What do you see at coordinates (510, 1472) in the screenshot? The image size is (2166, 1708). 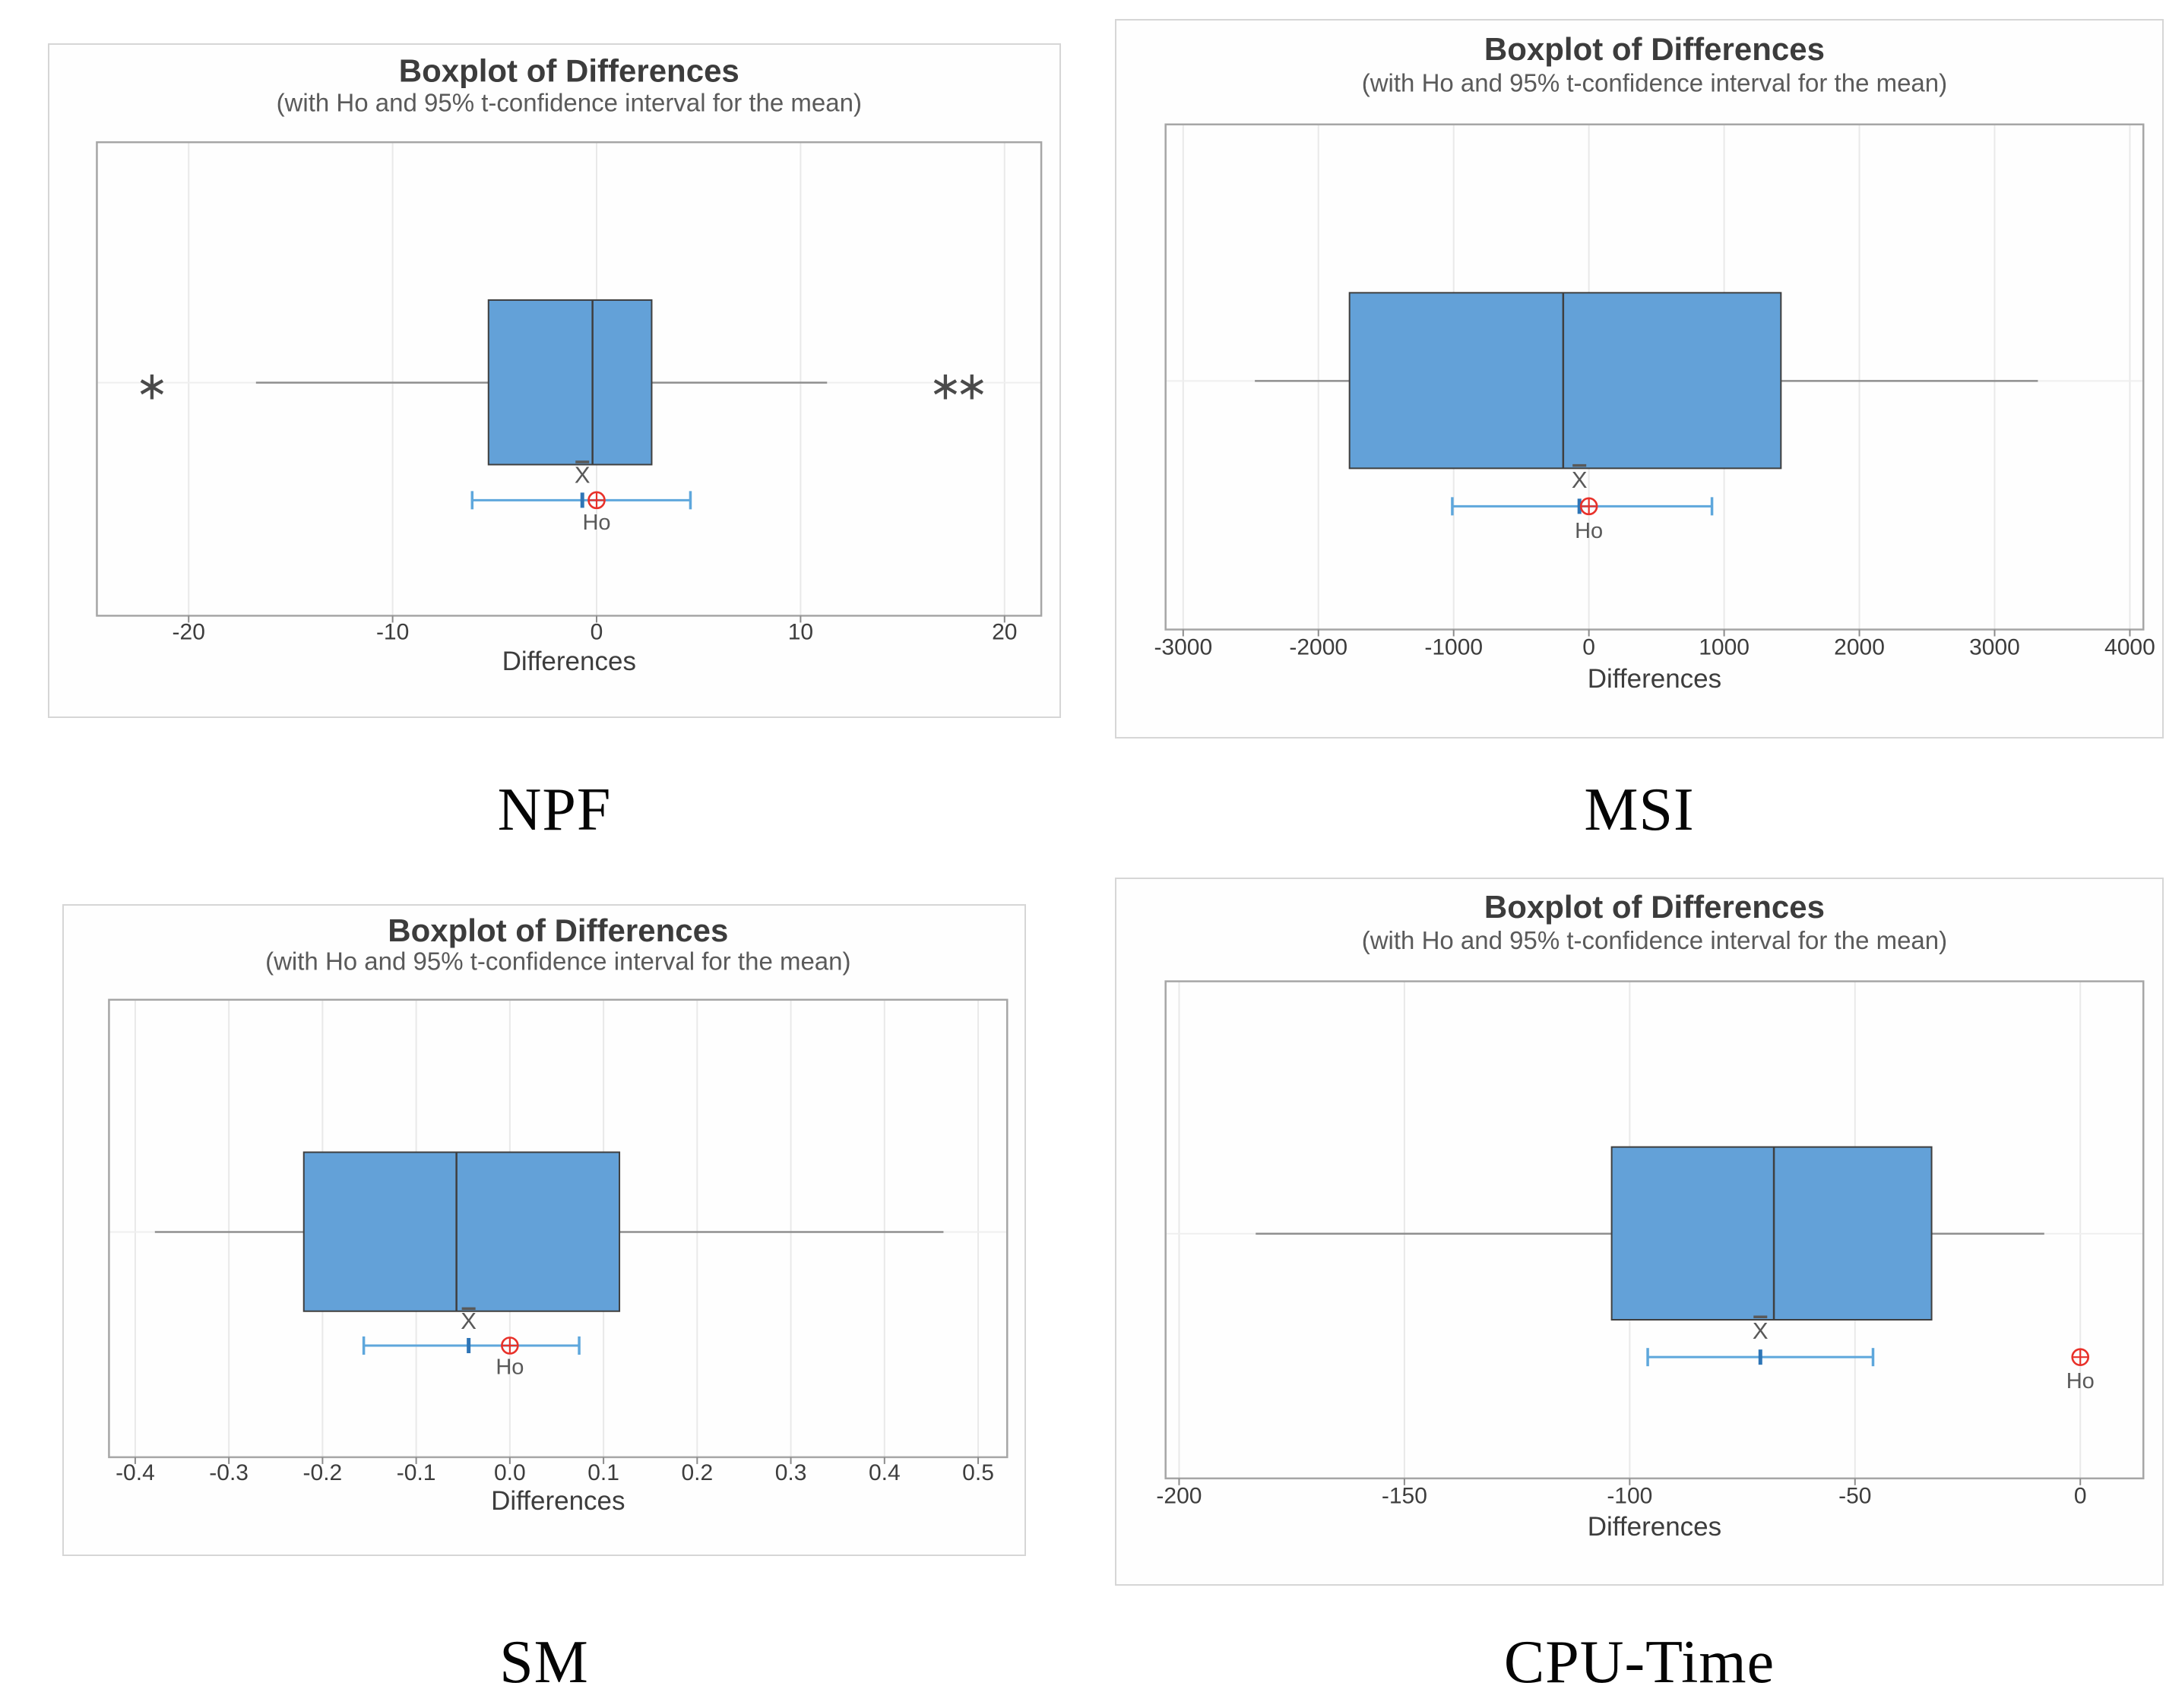 I see `axis-tick-label: 0.0` at bounding box center [510, 1472].